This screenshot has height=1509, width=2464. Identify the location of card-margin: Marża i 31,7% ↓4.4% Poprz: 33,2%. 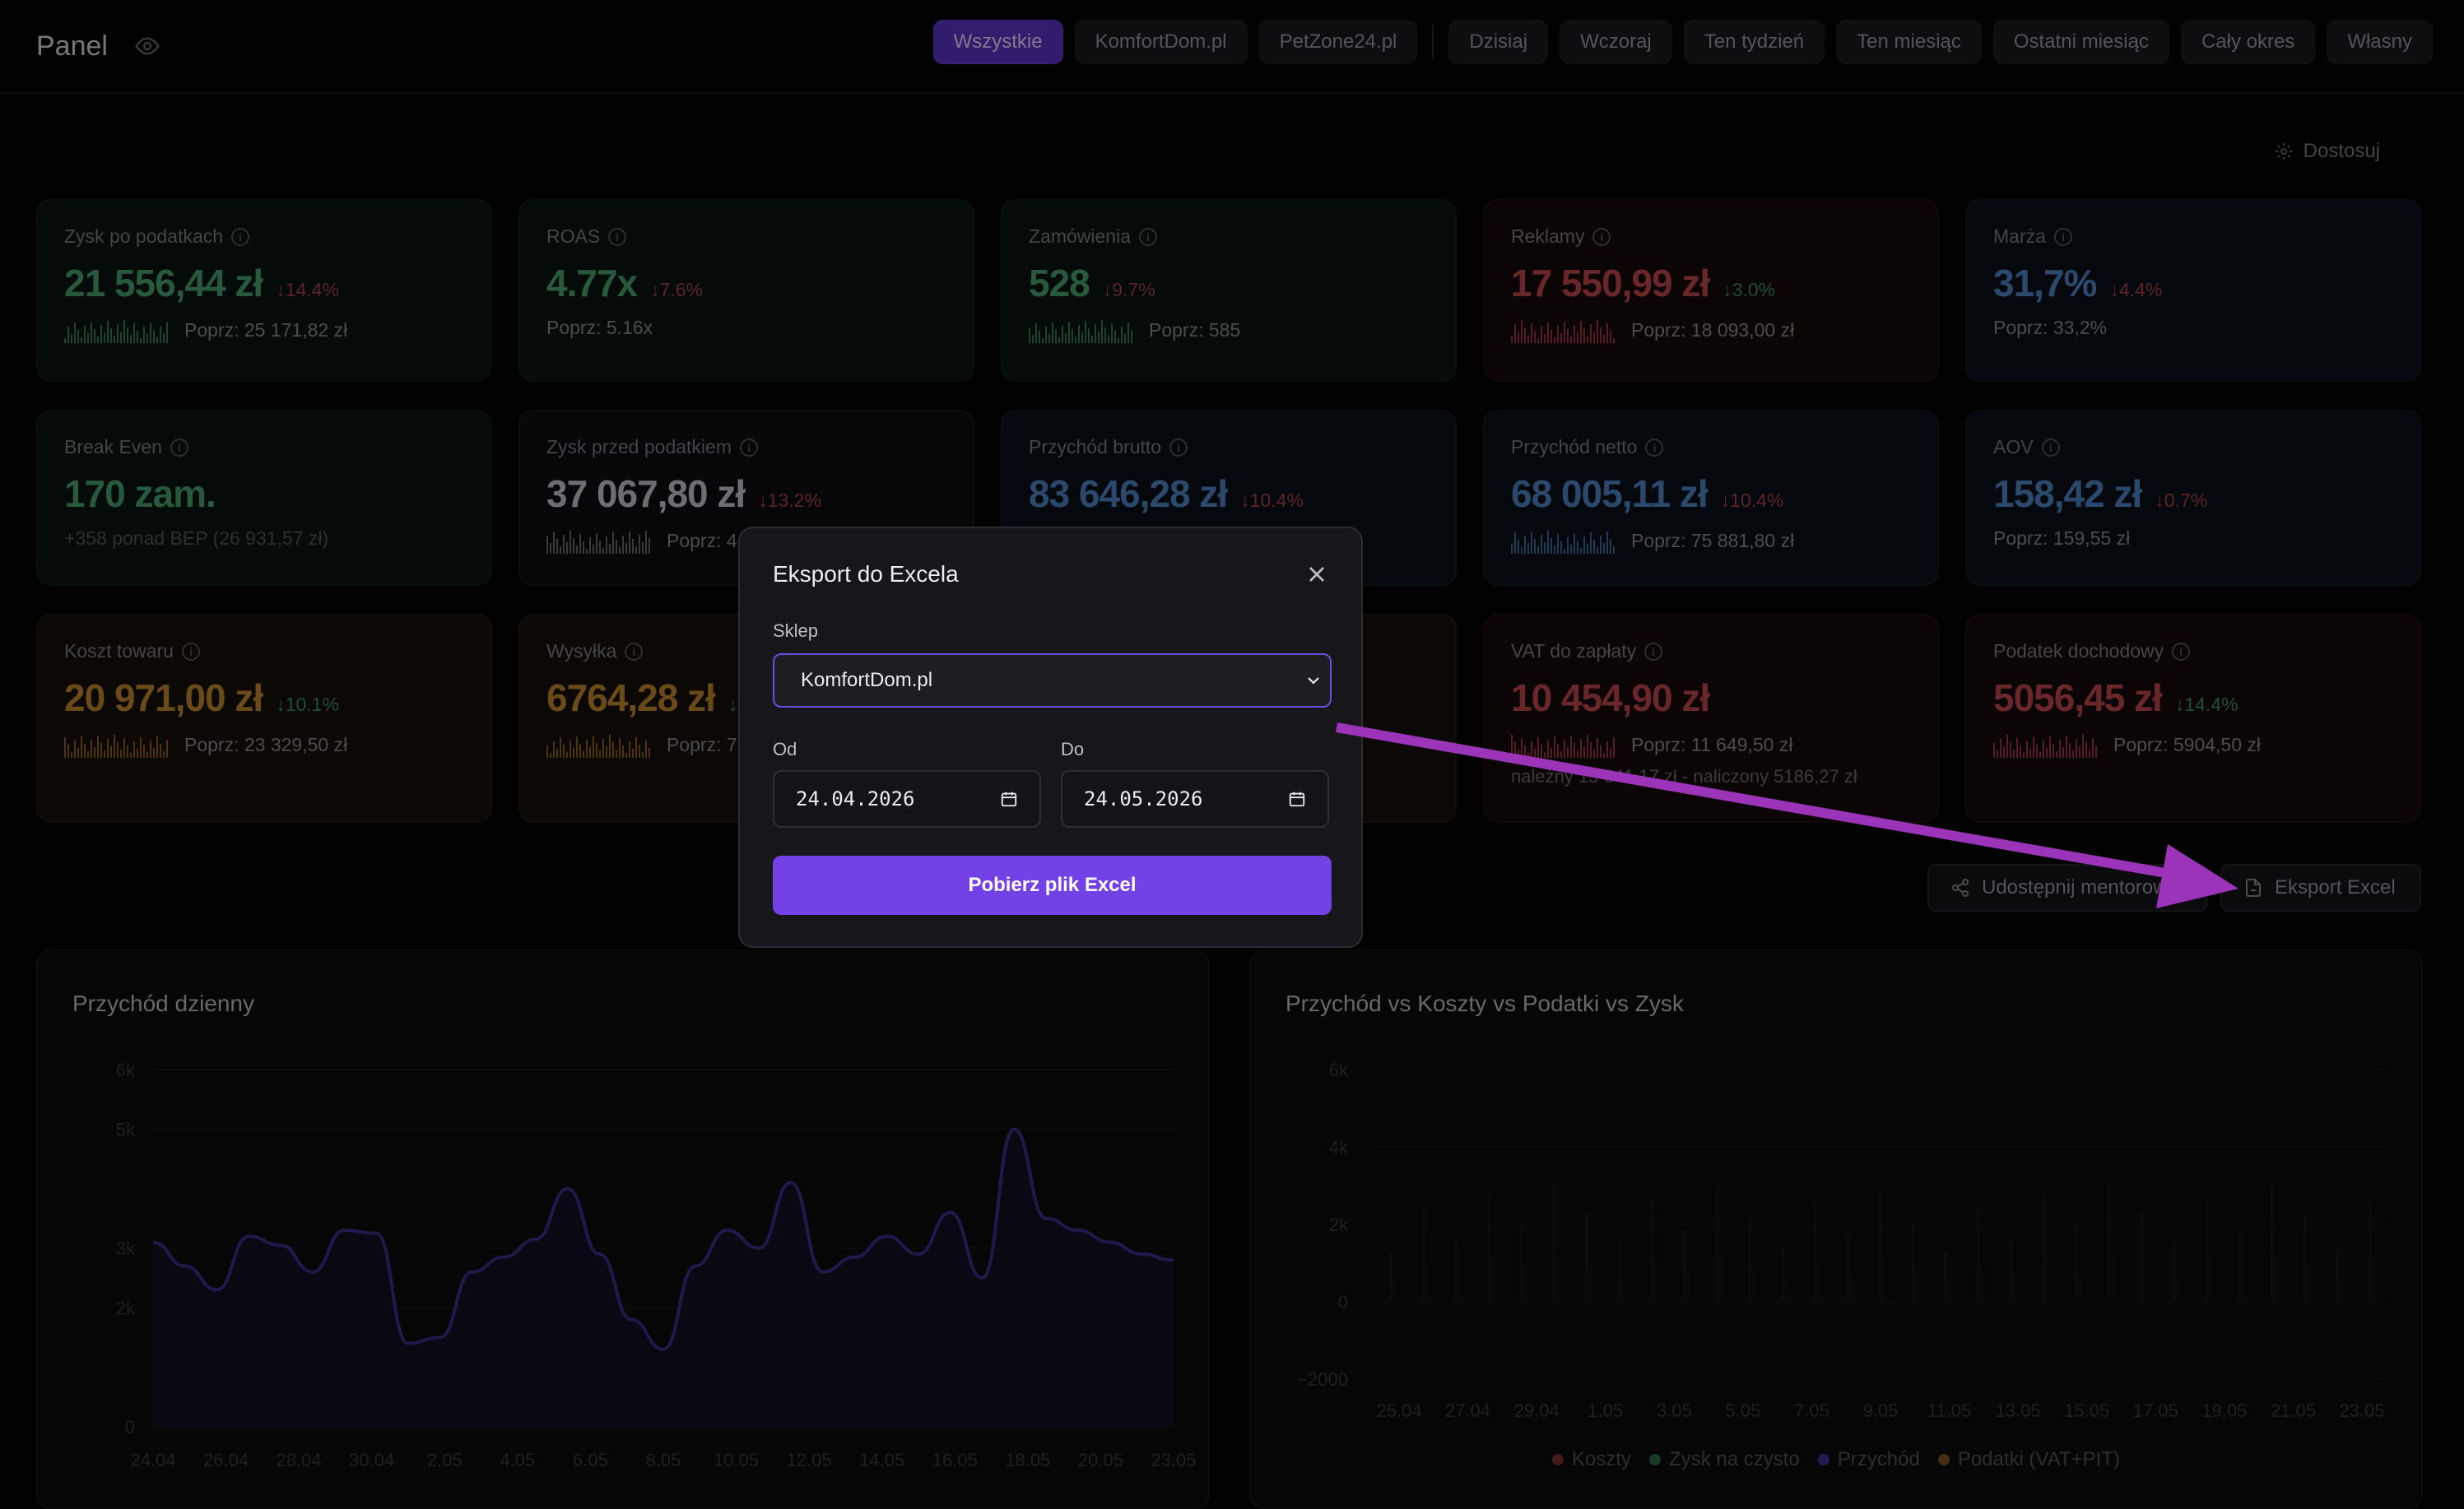
(2193, 290).